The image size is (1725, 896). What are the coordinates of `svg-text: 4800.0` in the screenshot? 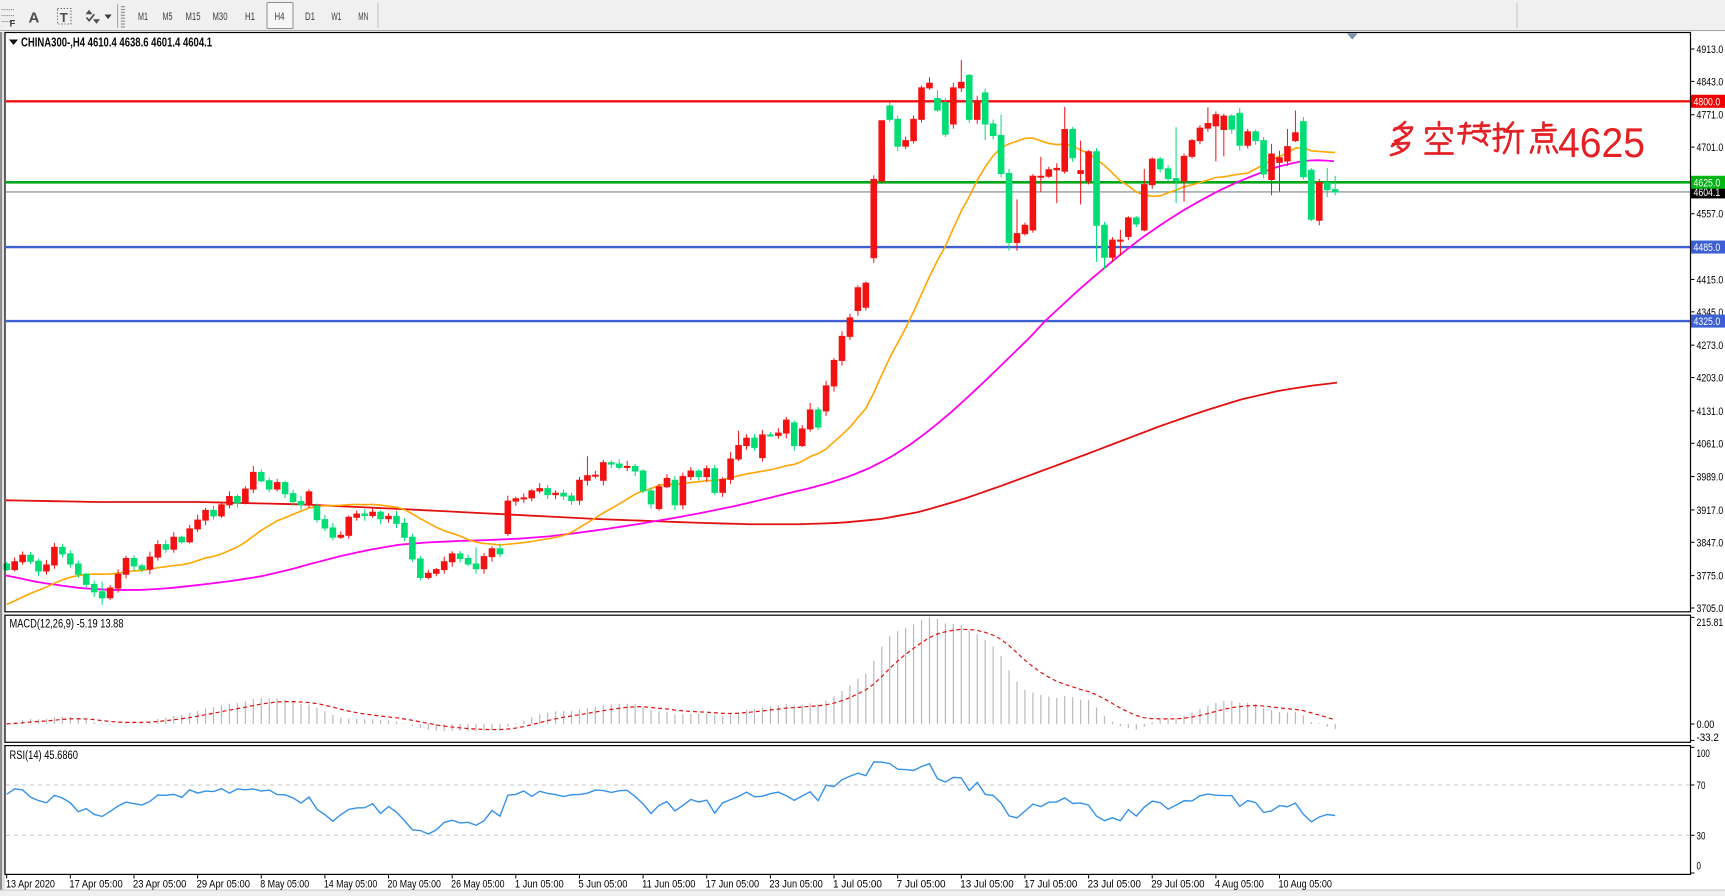 It's located at (1707, 102).